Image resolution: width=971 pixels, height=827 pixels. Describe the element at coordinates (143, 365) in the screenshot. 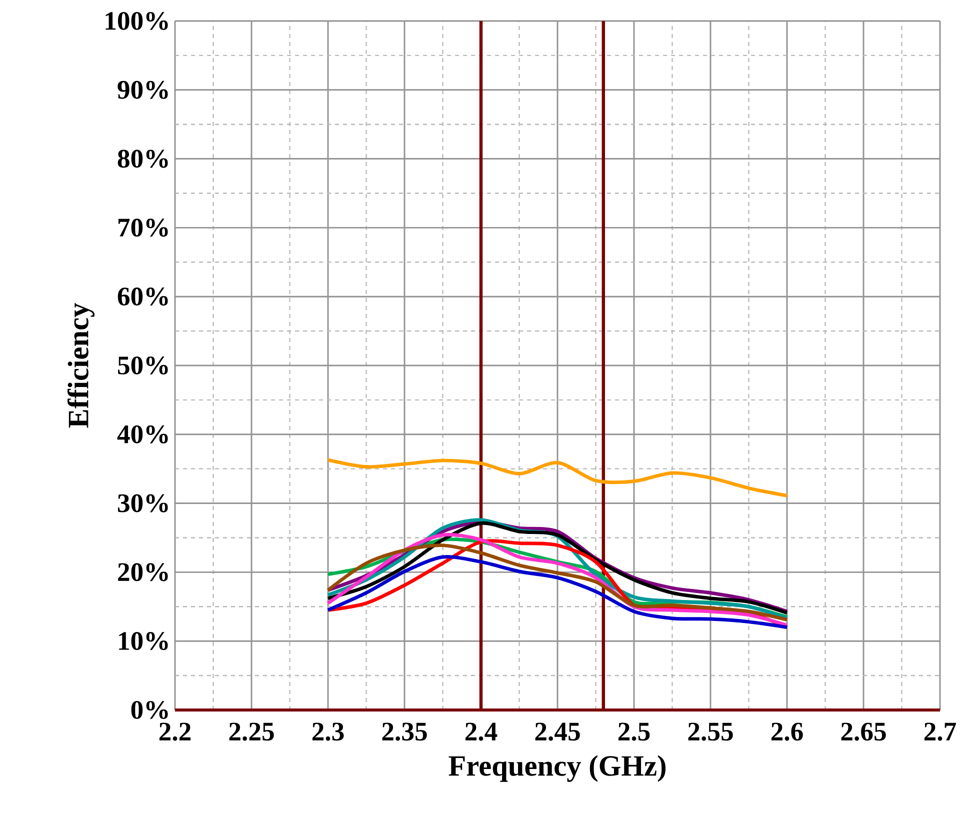

I see `y-tick-label: 50%` at that location.